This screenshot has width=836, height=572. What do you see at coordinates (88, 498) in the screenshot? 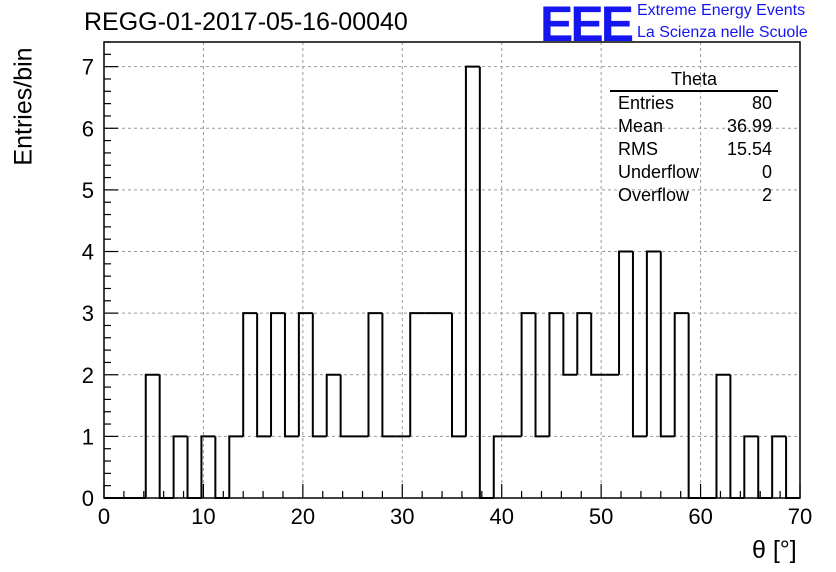
I see `y-tick-label: 0` at bounding box center [88, 498].